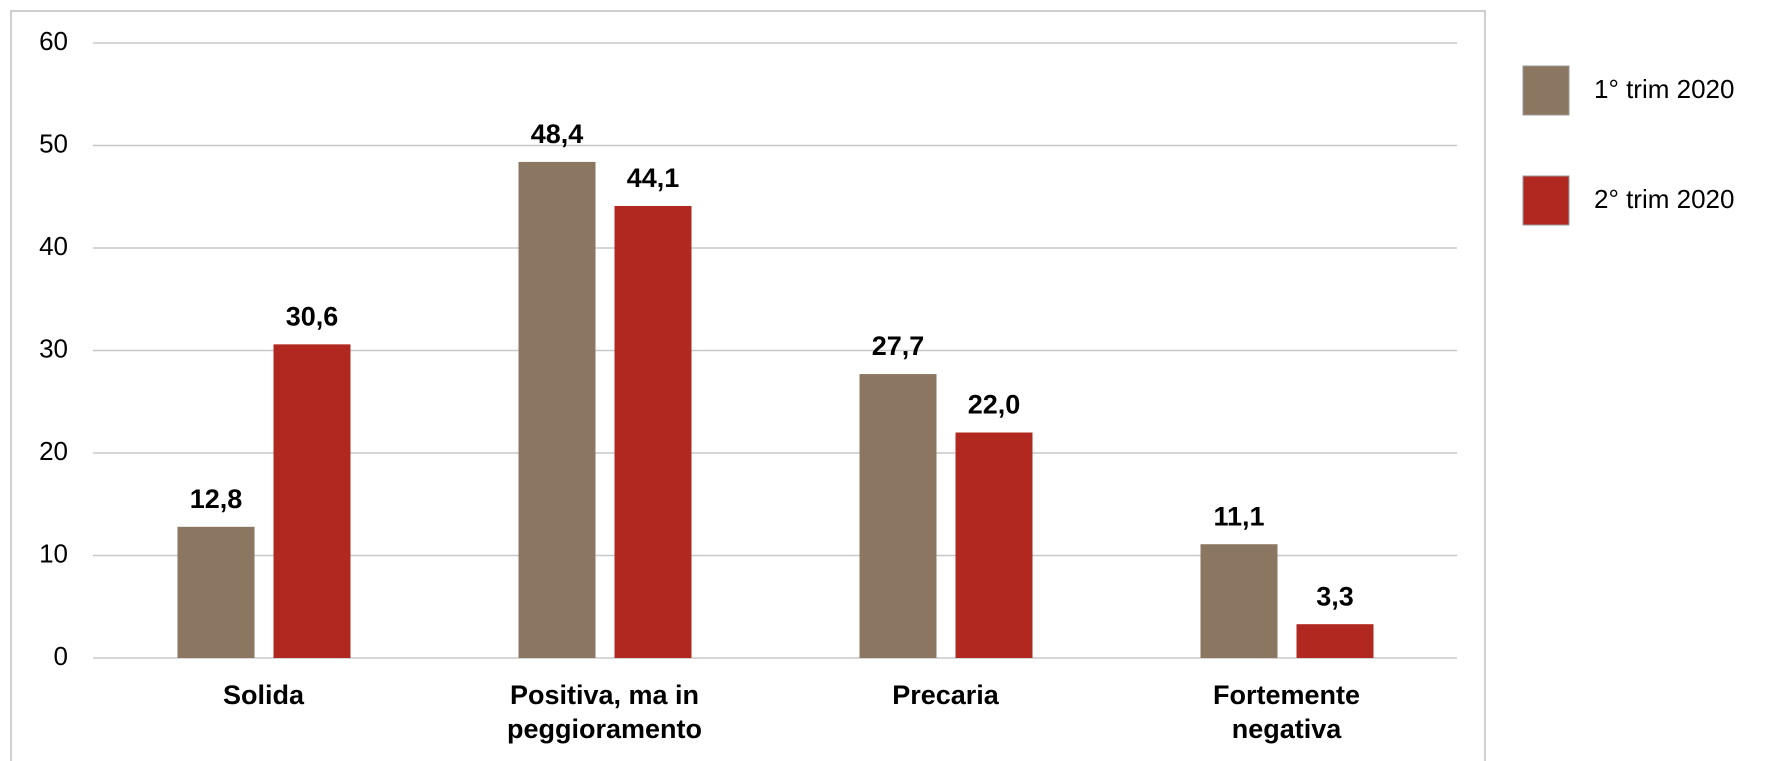 The width and height of the screenshot is (1773, 761). What do you see at coordinates (61, 656) in the screenshot?
I see `y-tick-label: 0` at bounding box center [61, 656].